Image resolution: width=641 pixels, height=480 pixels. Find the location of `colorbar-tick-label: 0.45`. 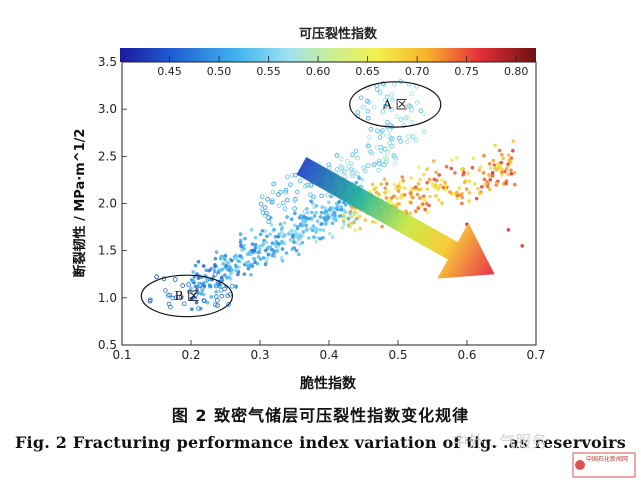

colorbar-tick-label: 0.45 is located at coordinates (169, 71).